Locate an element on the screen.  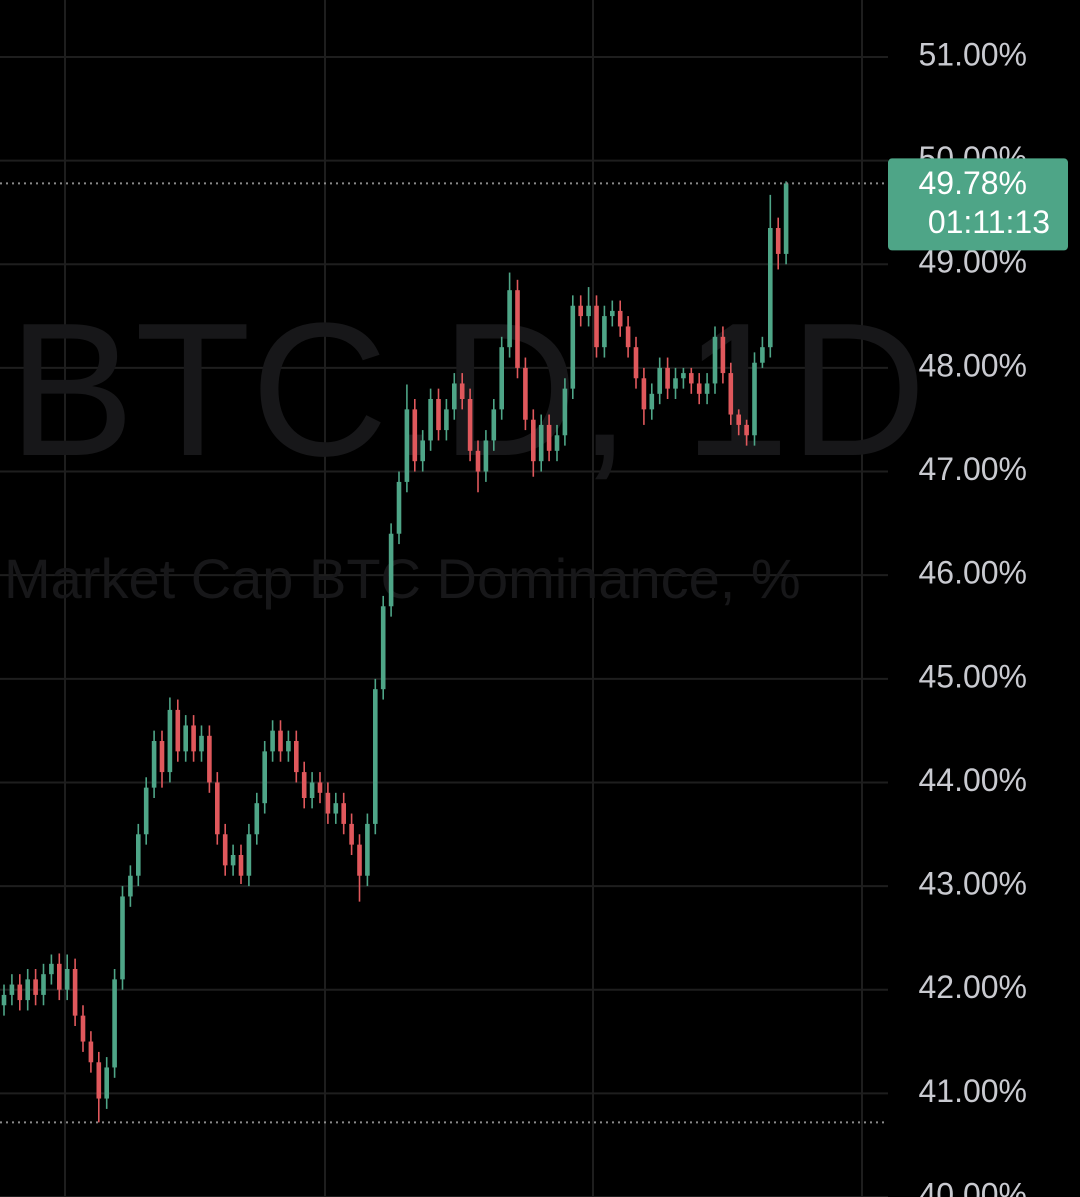
last-price-label: 49.78% is located at coordinates (972, 183).